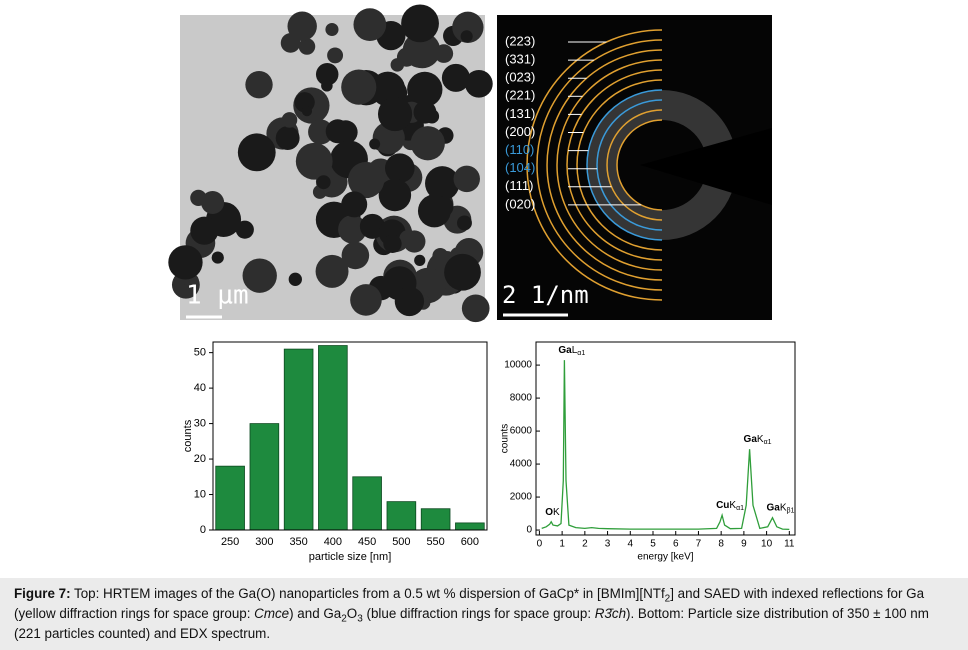 Image resolution: width=968 pixels, height=650 pixels. Describe the element at coordinates (200, 388) in the screenshot. I see `y-tick-label: 40` at that location.